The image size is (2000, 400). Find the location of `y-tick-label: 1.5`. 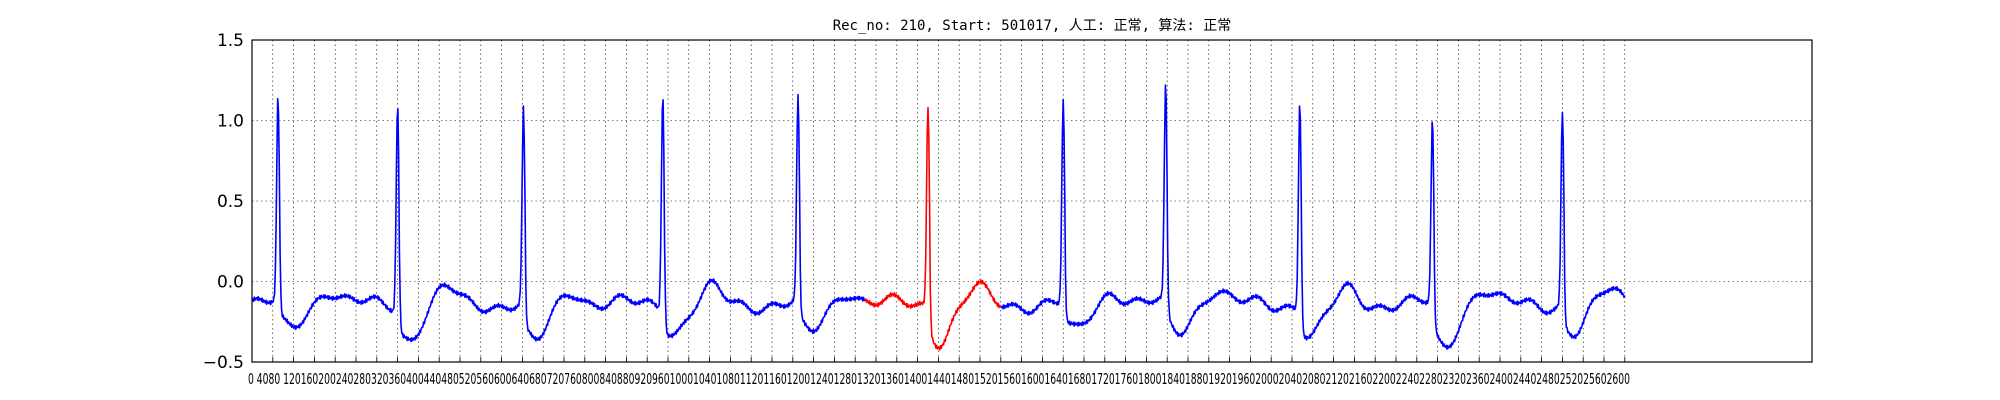

y-tick-label: 1.5 is located at coordinates (230, 41).